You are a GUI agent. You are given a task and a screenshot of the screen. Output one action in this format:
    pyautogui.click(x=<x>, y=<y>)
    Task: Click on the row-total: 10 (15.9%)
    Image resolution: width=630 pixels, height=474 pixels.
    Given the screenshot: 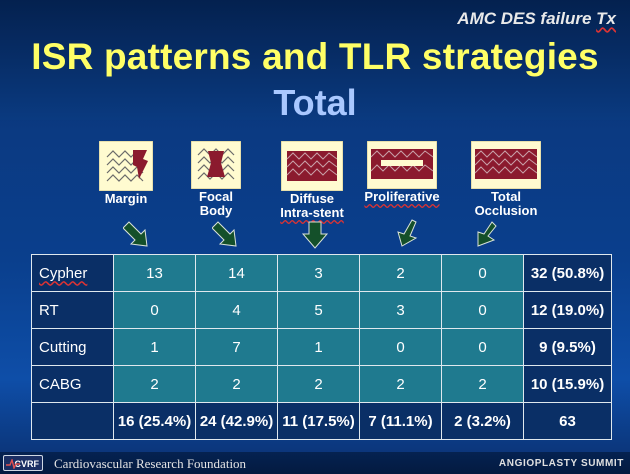 What is the action you would take?
    pyautogui.click(x=567, y=384)
    